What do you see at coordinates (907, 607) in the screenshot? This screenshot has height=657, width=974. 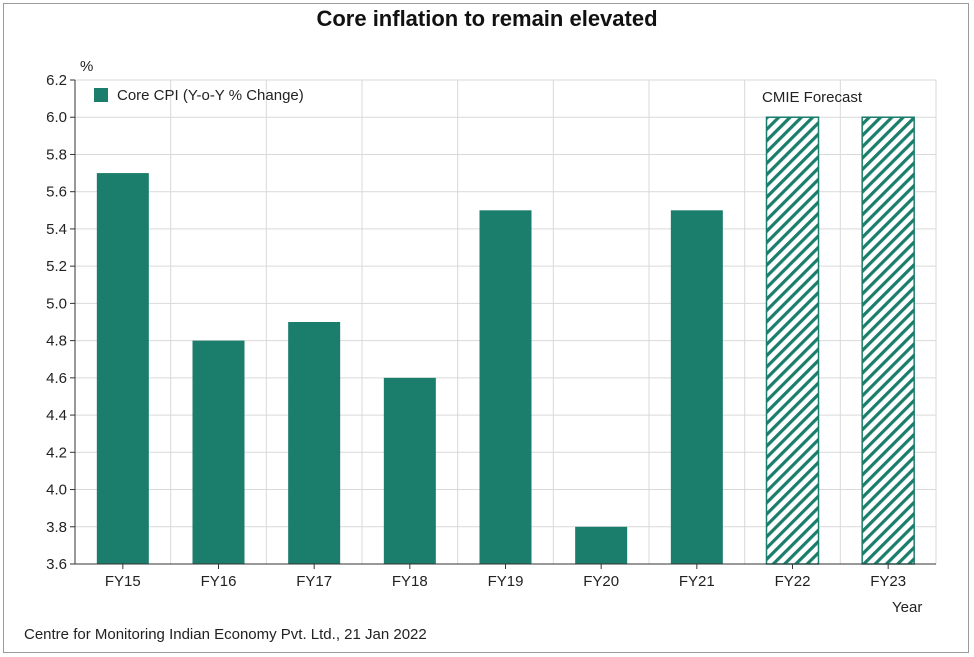 I see `x-axis-label: Year` at bounding box center [907, 607].